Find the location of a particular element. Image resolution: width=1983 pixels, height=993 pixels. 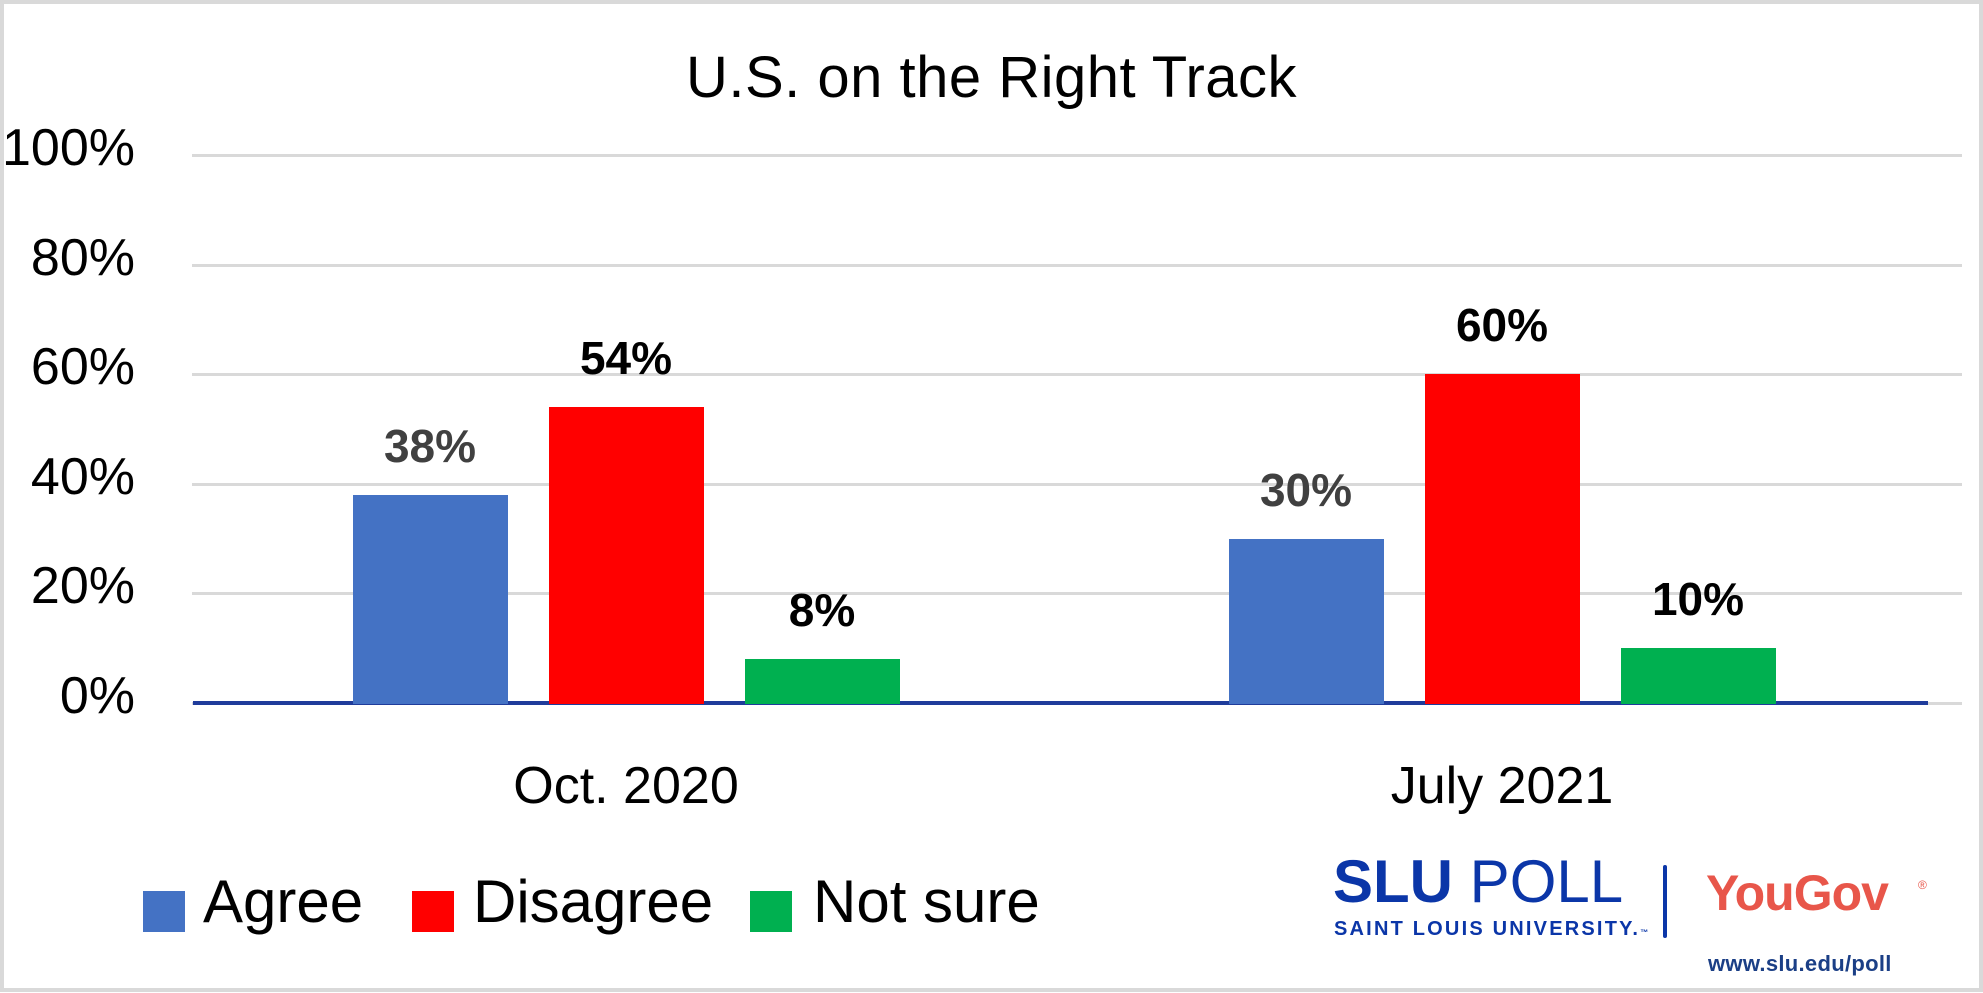

legend-swatch-agree is located at coordinates (164, 911).